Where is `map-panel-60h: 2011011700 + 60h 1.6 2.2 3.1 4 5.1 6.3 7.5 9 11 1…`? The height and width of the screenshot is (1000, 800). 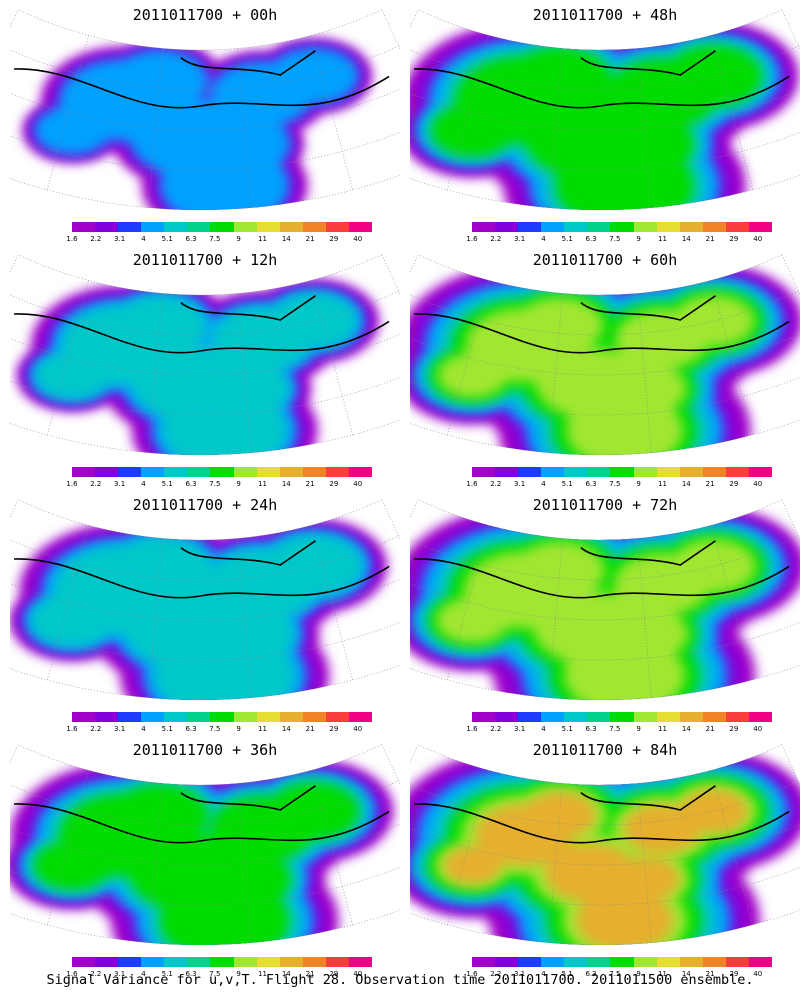 map-panel-60h: 2011011700 + 60h 1.6 2.2 3.1 4 5.1 6.3 7.5 9 11 1… is located at coordinates (605, 367).